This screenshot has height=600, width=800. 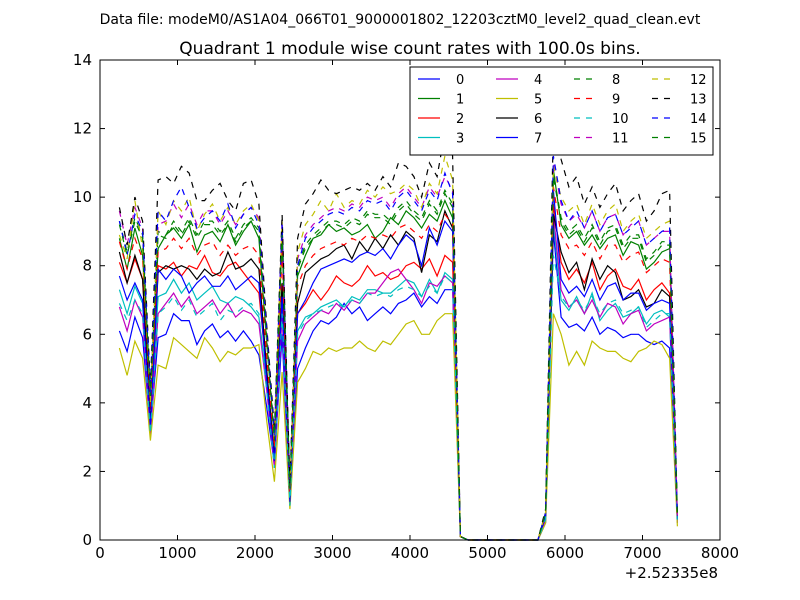 I want to click on y-tick-label: 8, so click(x=87, y=266).